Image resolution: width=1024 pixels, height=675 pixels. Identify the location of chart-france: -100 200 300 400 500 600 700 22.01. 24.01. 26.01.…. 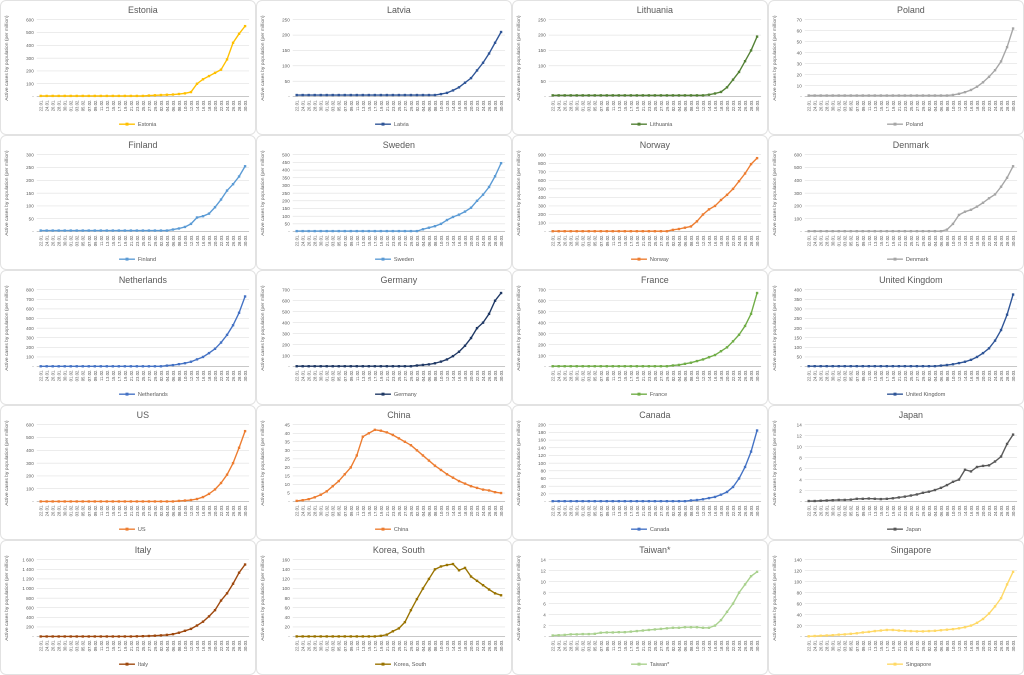
(640, 337).